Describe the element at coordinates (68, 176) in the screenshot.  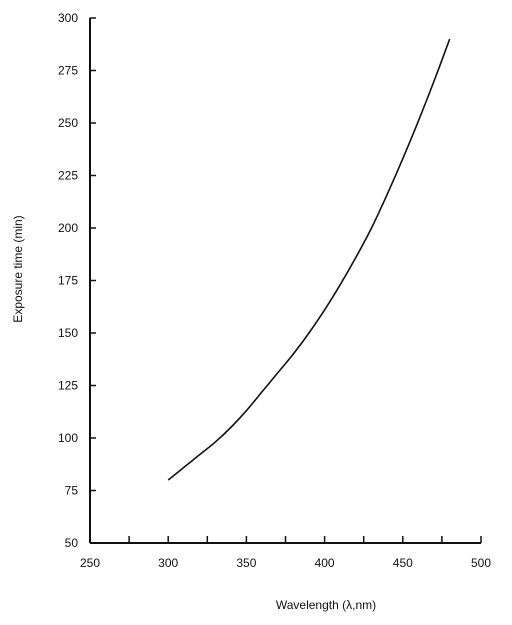
I see `y-tick-label: 225` at that location.